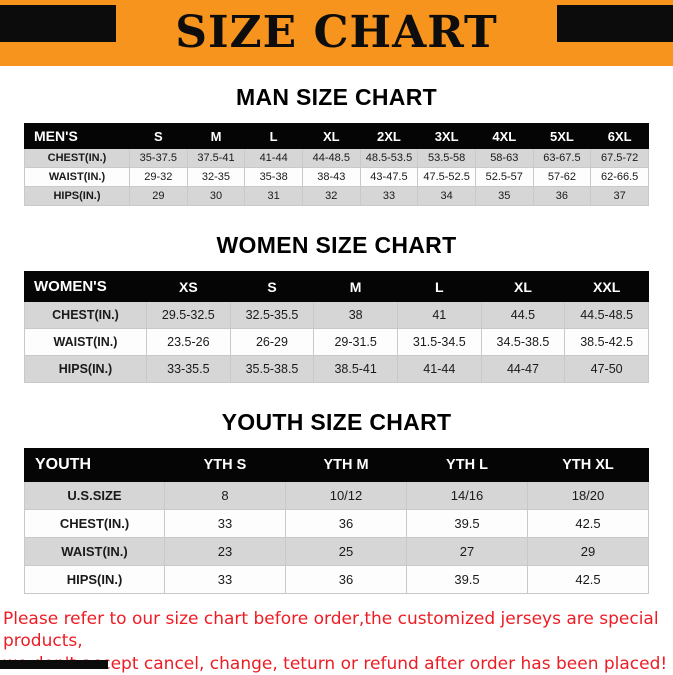 Image resolution: width=673 pixels, height=675 pixels. Describe the element at coordinates (158, 158) in the screenshot. I see `size-cell: 35-37.5` at that location.